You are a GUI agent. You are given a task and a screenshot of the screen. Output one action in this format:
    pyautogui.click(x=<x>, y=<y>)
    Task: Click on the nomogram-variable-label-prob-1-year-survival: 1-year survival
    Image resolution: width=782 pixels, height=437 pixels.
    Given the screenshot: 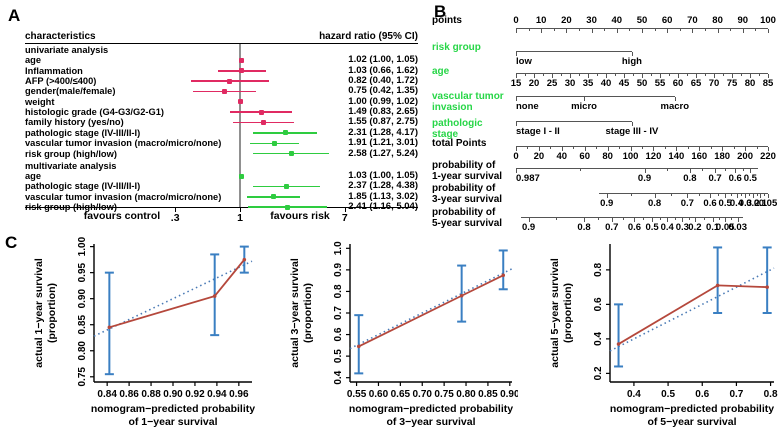 What is the action you would take?
    pyautogui.click(x=467, y=176)
    